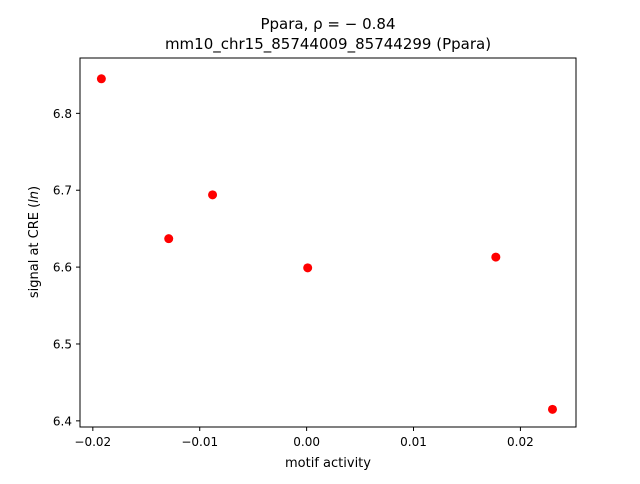 The height and width of the screenshot is (484, 640). Describe the element at coordinates (92, 442) in the screenshot. I see `x-tick-label: −0.02` at that location.